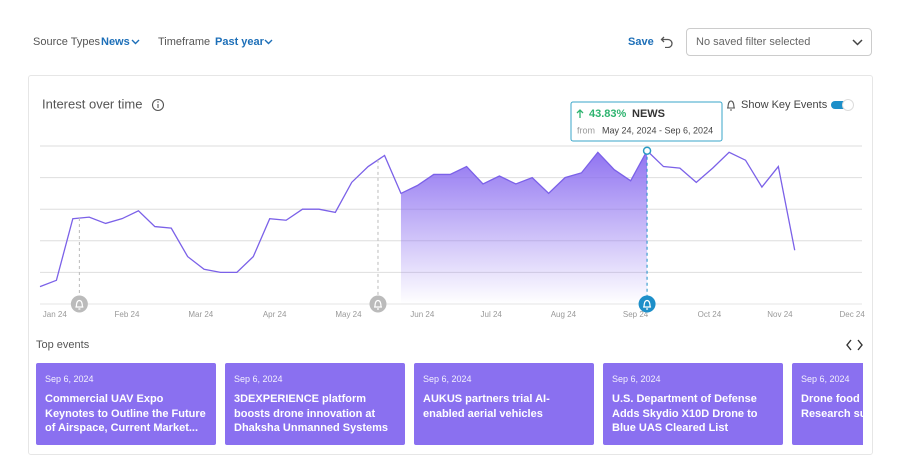 The width and height of the screenshot is (900, 462). What do you see at coordinates (127, 314) in the screenshot?
I see `x-tick-label: Feb 24` at bounding box center [127, 314].